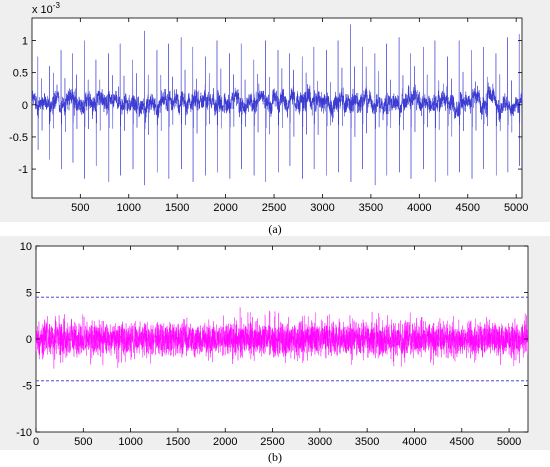 This screenshot has height=467, width=550. I want to click on chart-b-x-tick-label: 4000, so click(414, 442).